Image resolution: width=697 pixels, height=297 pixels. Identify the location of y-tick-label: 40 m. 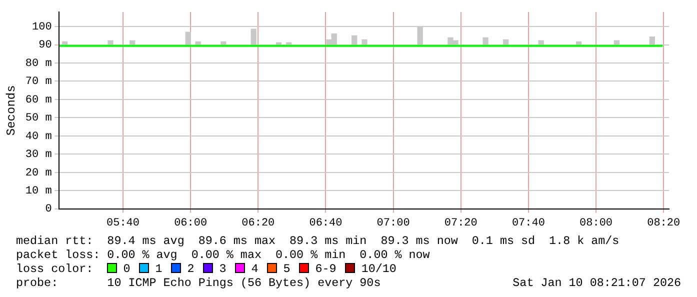
(38, 136).